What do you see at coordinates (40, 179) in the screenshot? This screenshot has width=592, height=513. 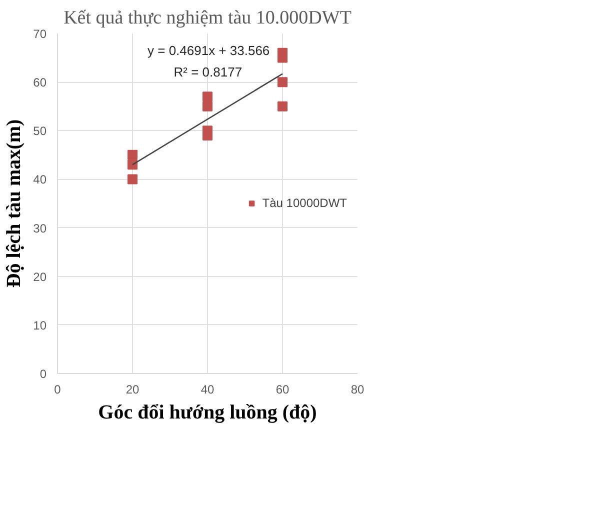 I see `y-tick-label: 40` at bounding box center [40, 179].